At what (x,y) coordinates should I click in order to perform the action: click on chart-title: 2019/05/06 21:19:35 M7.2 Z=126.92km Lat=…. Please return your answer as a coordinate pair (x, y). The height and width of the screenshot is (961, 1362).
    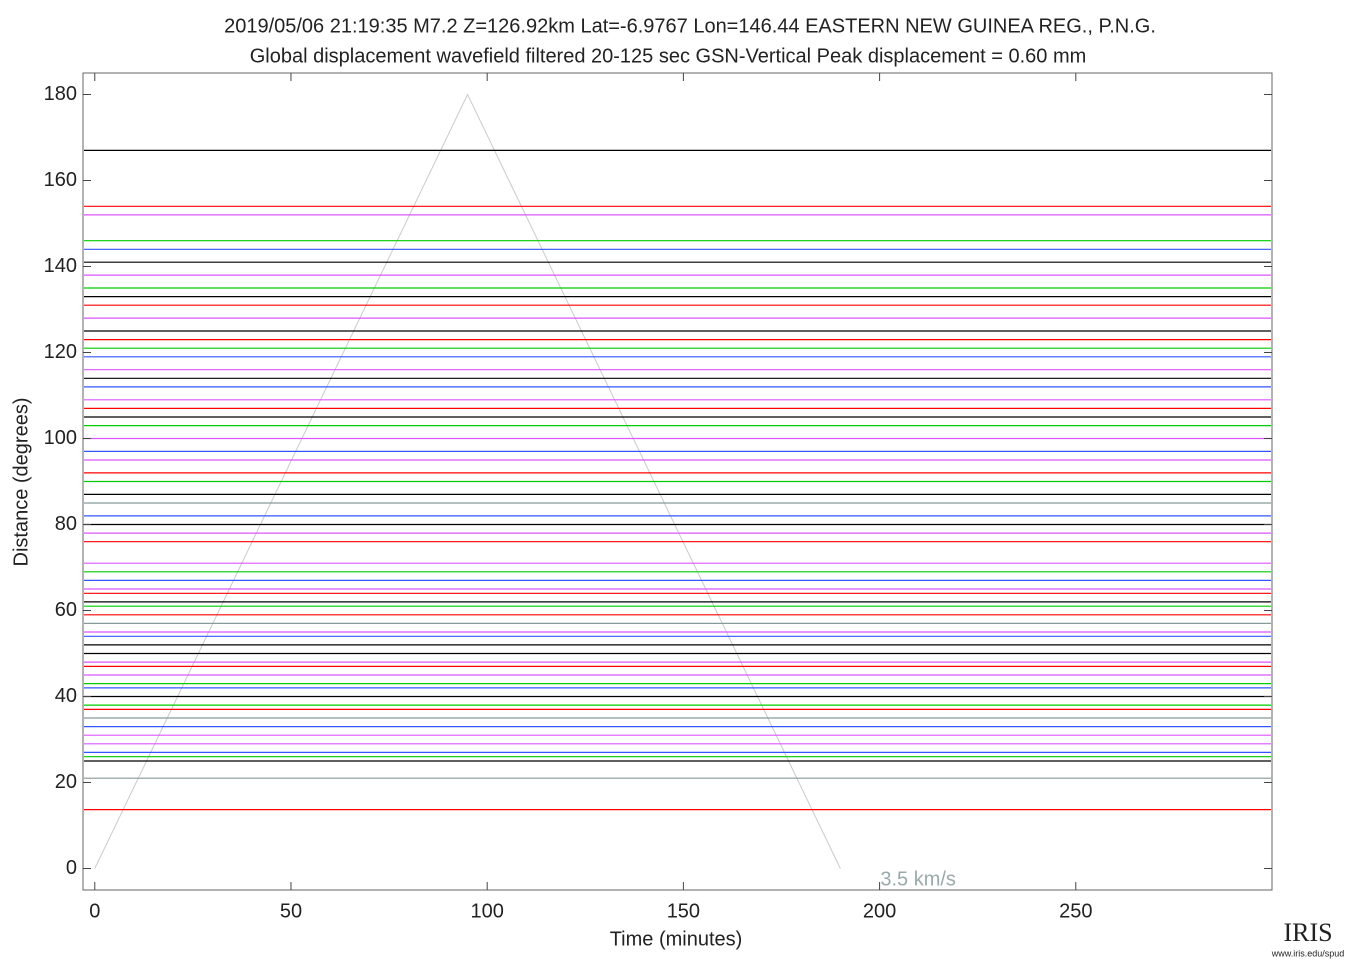
    Looking at the image, I should click on (690, 26).